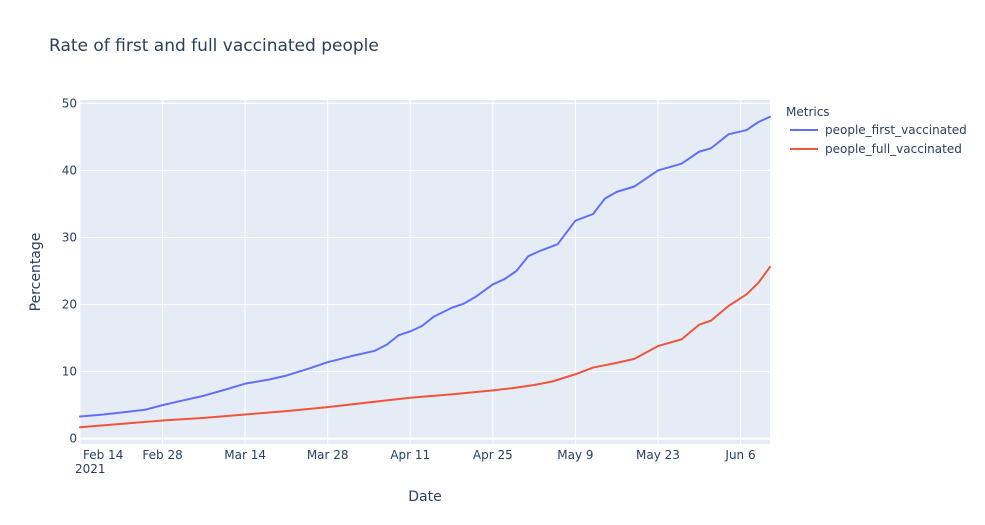  What do you see at coordinates (896, 130) in the screenshot?
I see `legend-label: people_first_vaccinated` at bounding box center [896, 130].